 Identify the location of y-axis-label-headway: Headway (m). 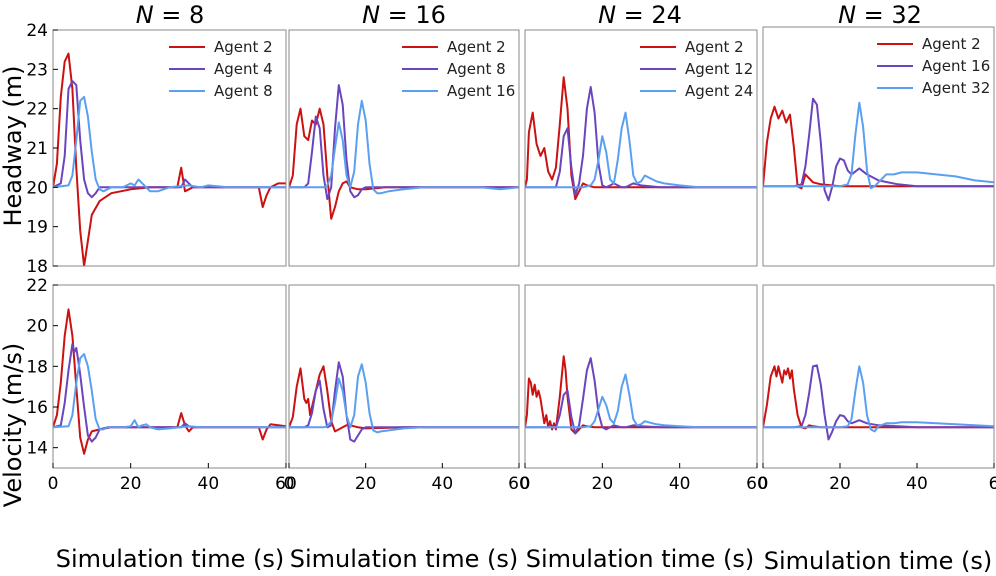
(13, 145).